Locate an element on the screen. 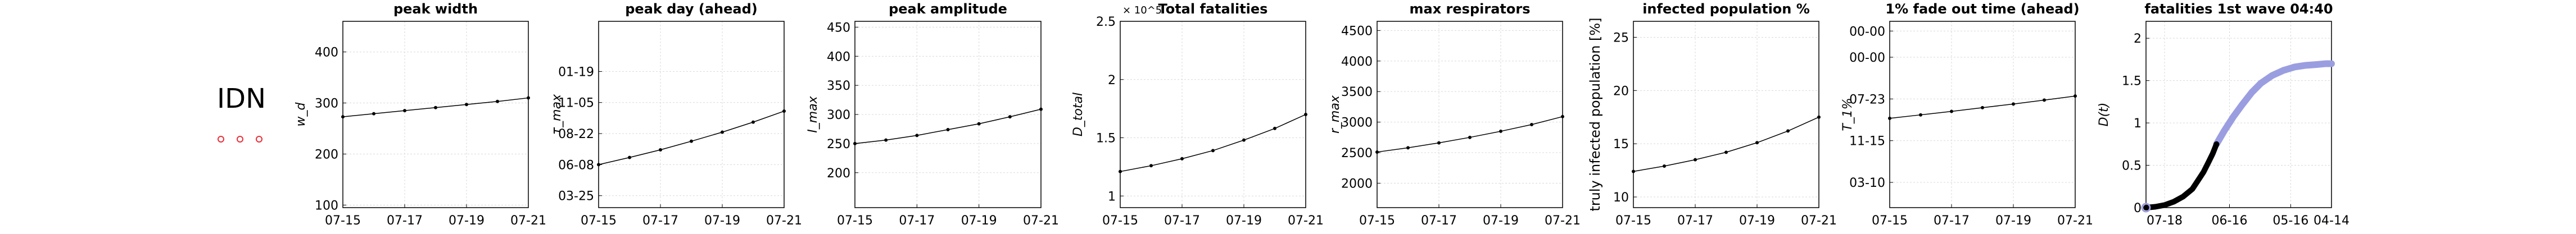  chart-title: peak day (ahead) is located at coordinates (691, 9).